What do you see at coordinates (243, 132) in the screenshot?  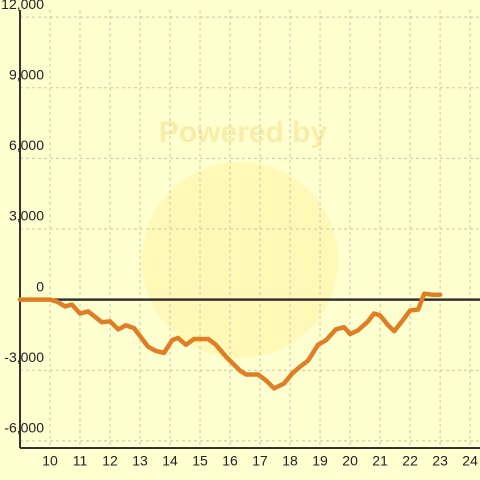 I see `watermark: Powered by` at bounding box center [243, 132].